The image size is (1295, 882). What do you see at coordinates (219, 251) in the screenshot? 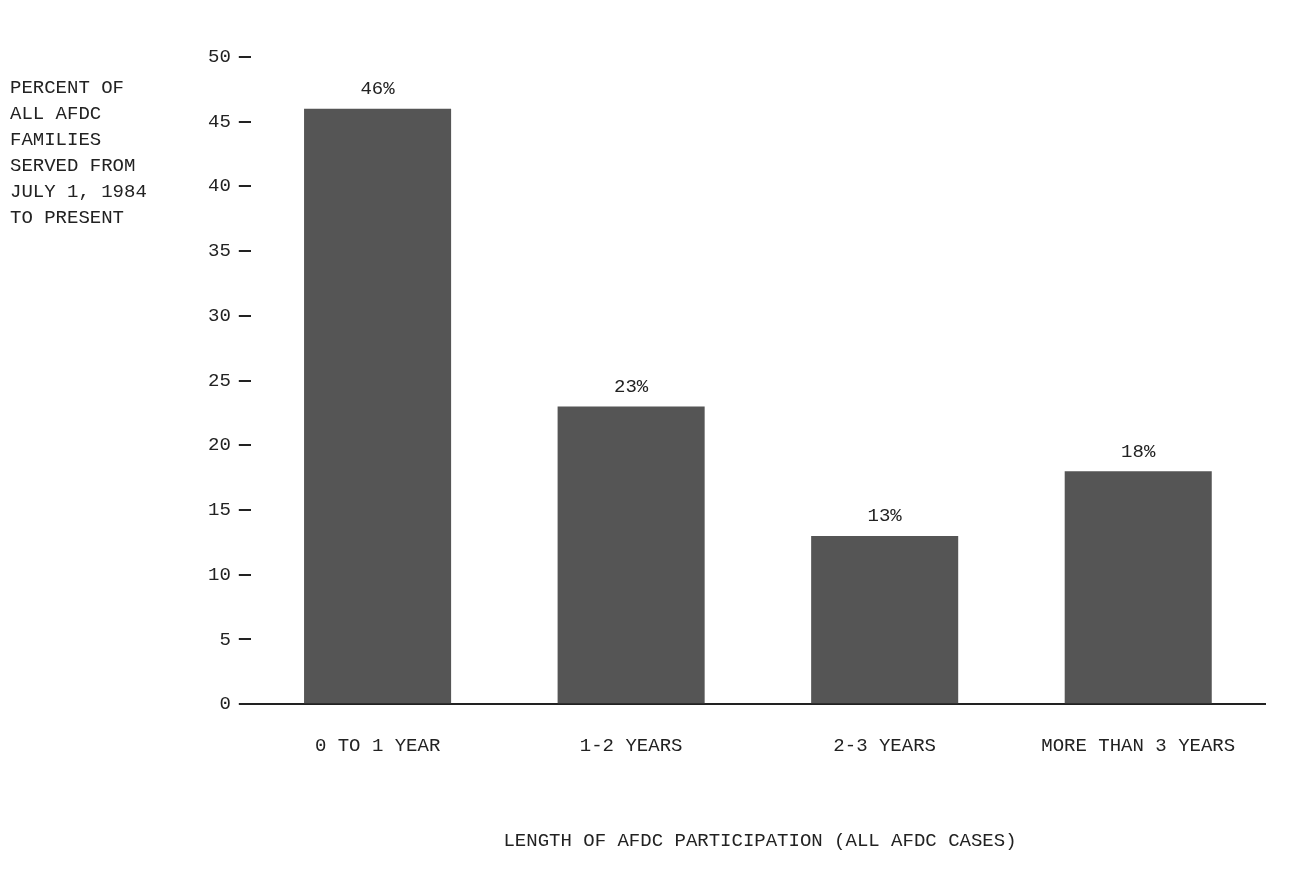
I see `y-tick-label: 35` at bounding box center [219, 251].